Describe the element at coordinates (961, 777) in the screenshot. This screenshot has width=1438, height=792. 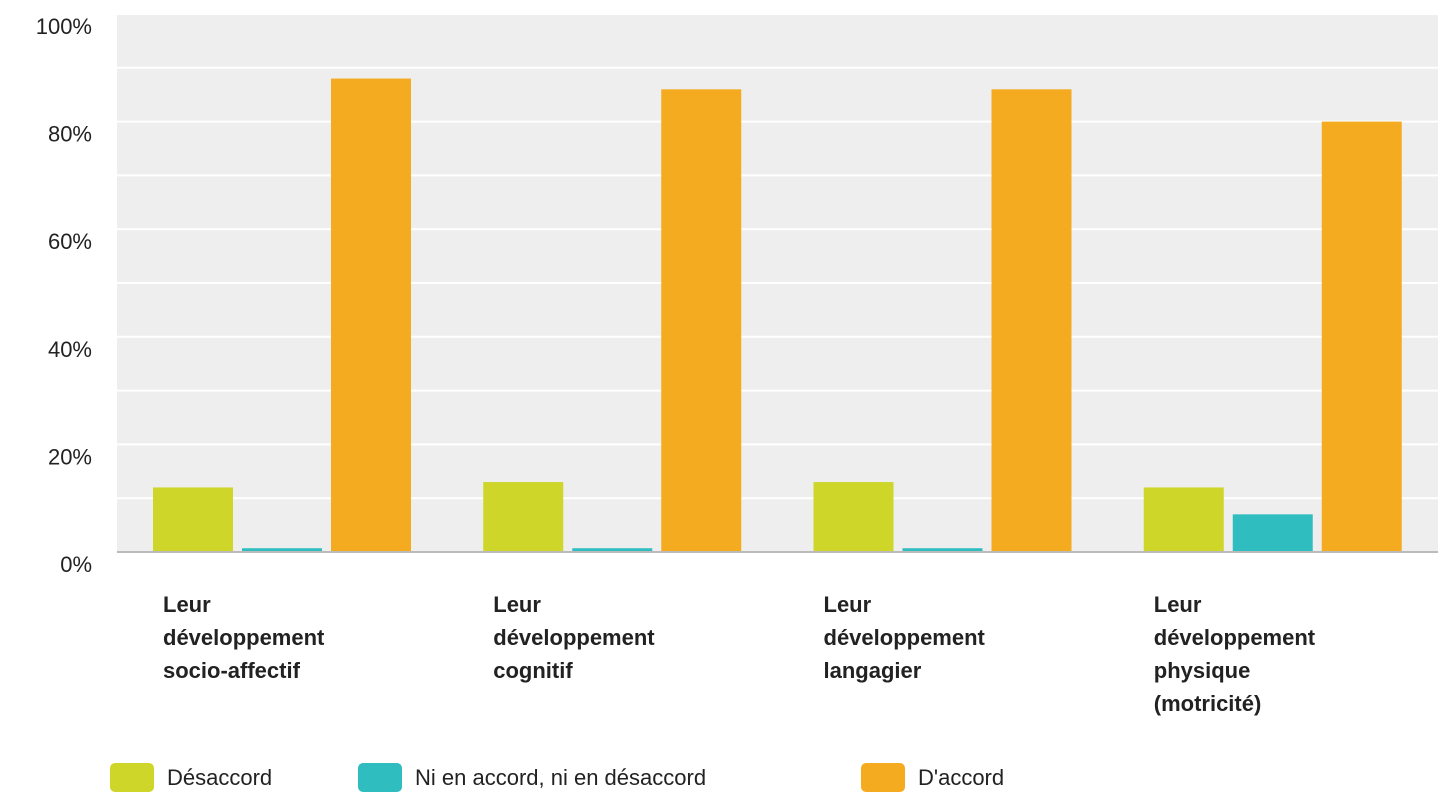
I see `legend-label: D'accord` at that location.